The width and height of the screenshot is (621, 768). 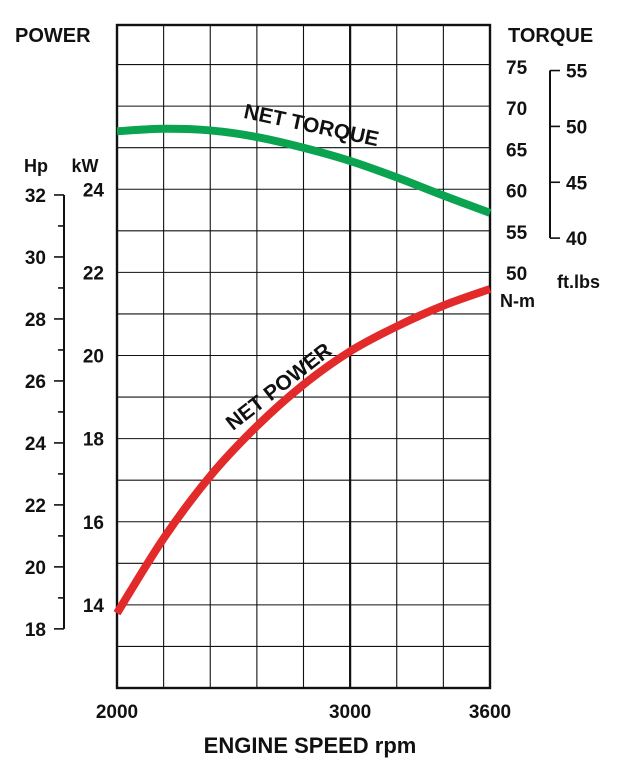 What do you see at coordinates (577, 72) in the screenshot?
I see `ftlbs-tick-label: 55` at bounding box center [577, 72].